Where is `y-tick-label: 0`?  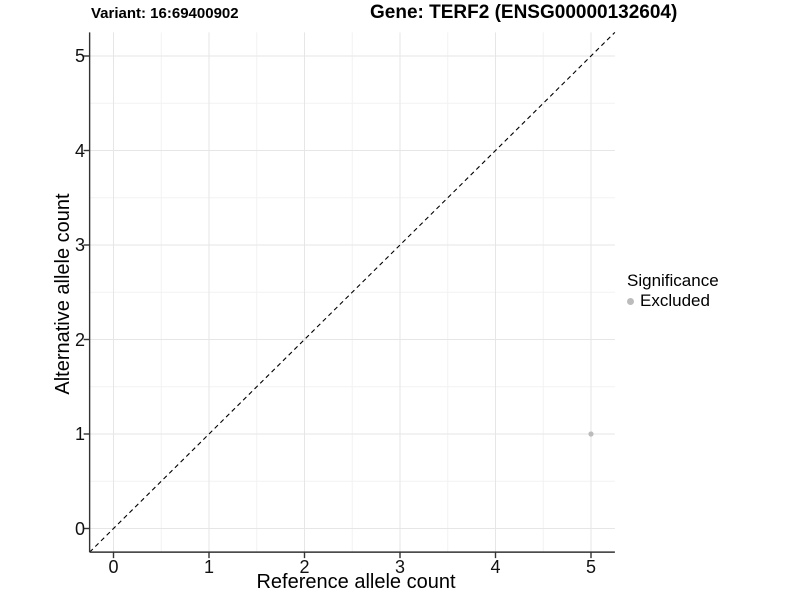
y-tick-label: 0 is located at coordinates (79, 528).